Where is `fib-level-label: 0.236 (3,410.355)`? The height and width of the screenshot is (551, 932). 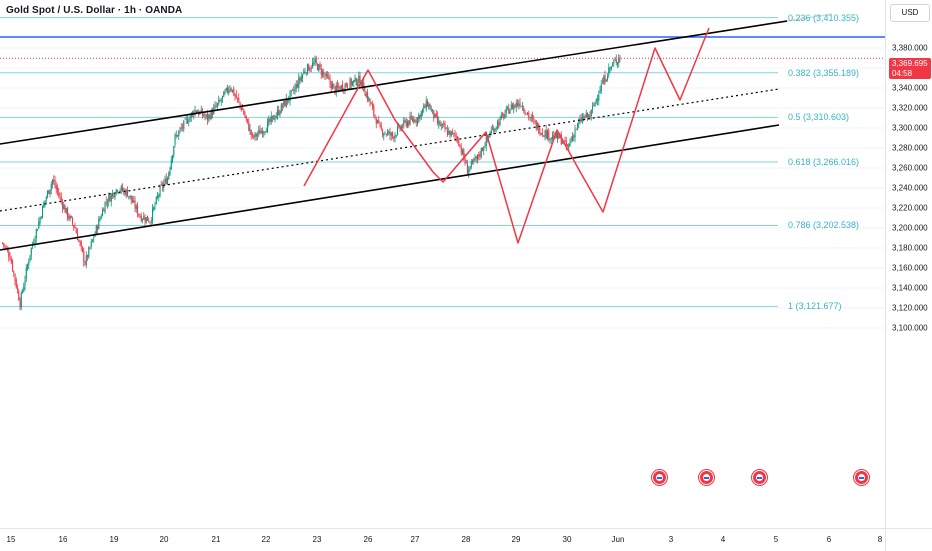
fib-level-label: 0.236 (3,410.355) is located at coordinates (824, 17).